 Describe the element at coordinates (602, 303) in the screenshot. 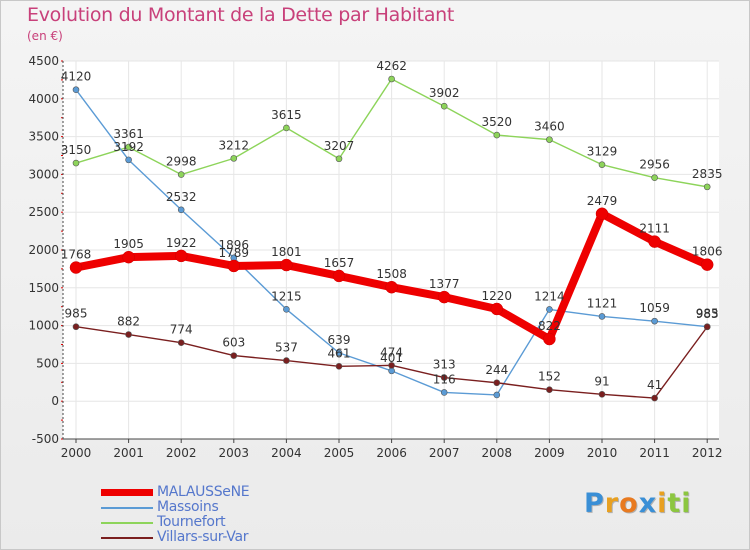

I see `data-label: 1121` at that location.